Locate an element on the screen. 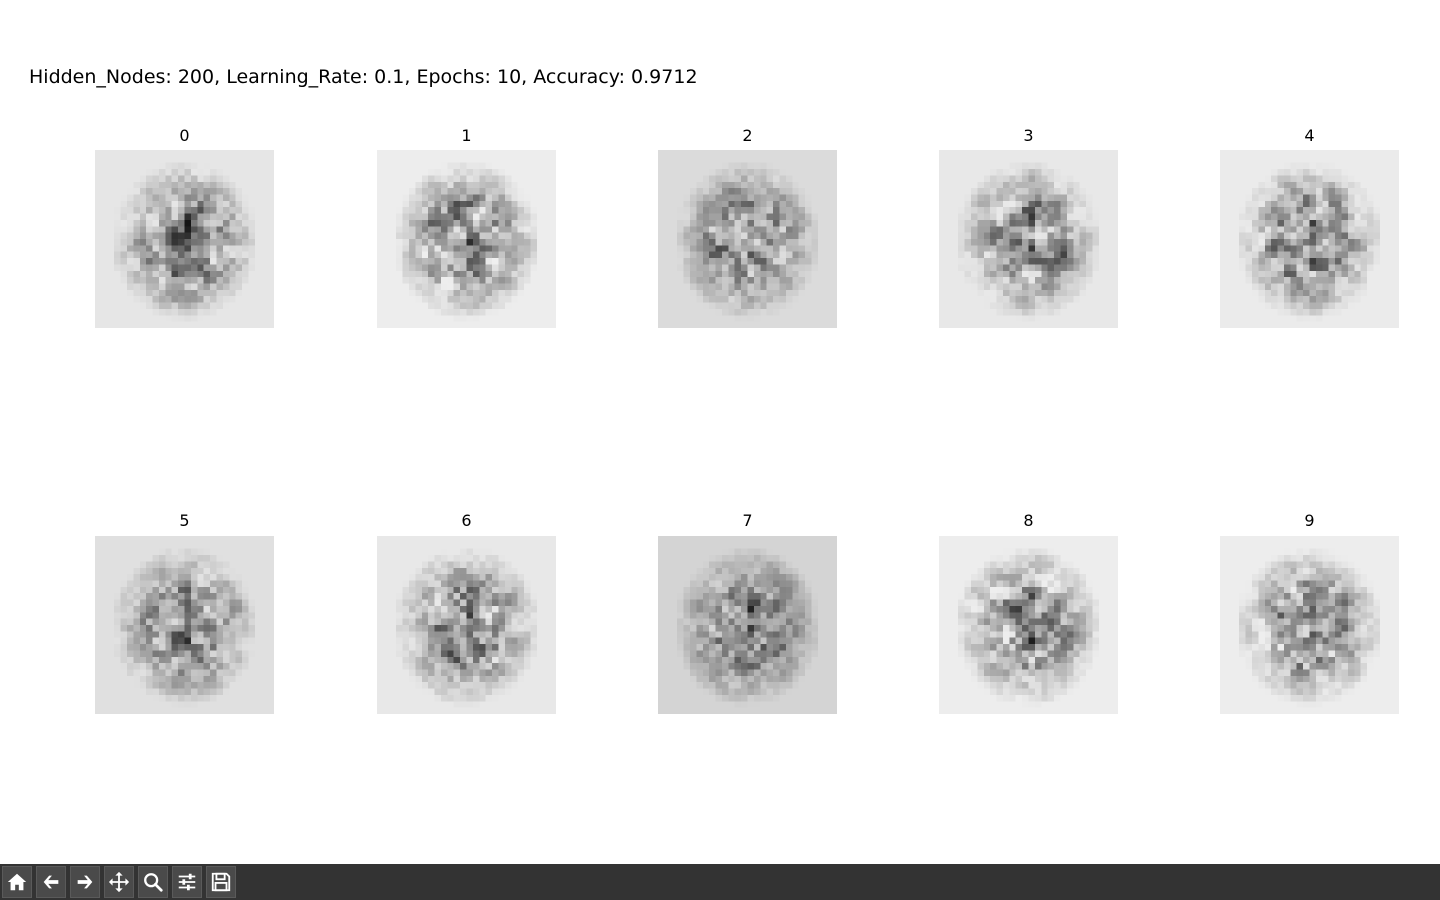 This screenshot has width=1440, height=900. sliders-icon is located at coordinates (187, 882).